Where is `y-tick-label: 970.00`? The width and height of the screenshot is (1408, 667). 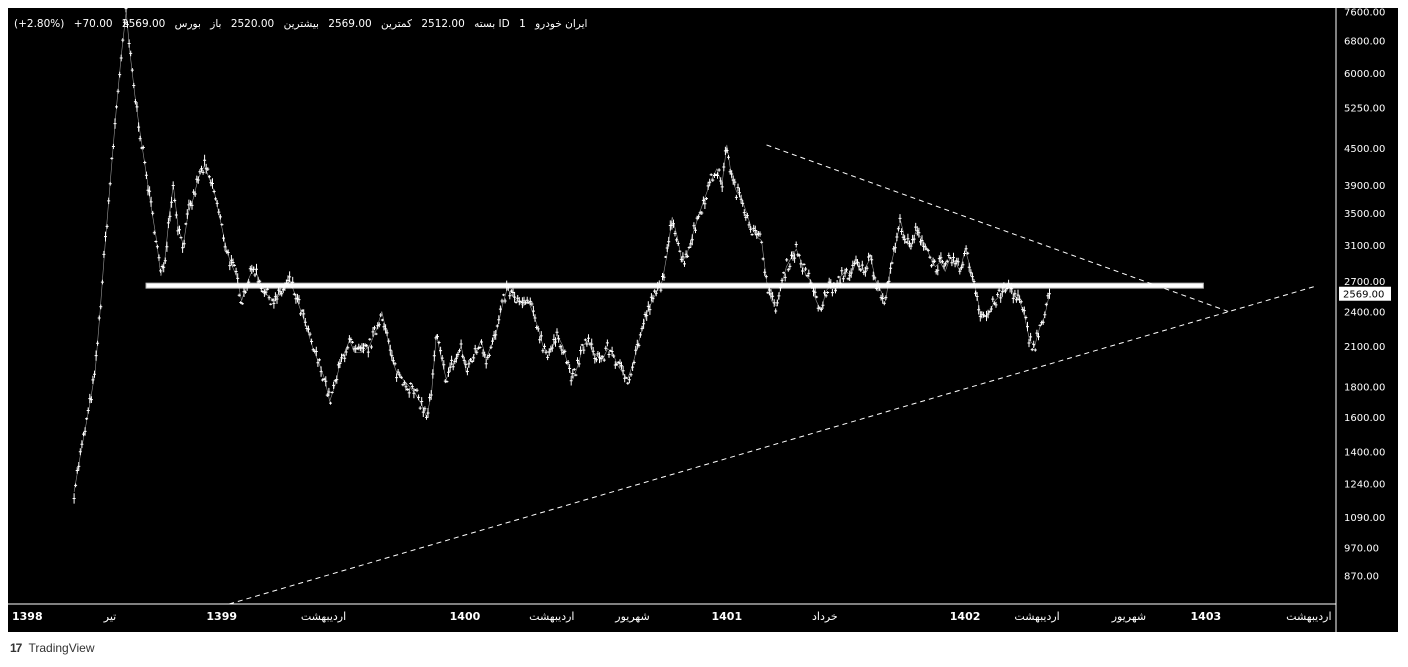
y-tick-label: 970.00 is located at coordinates (1361, 548).